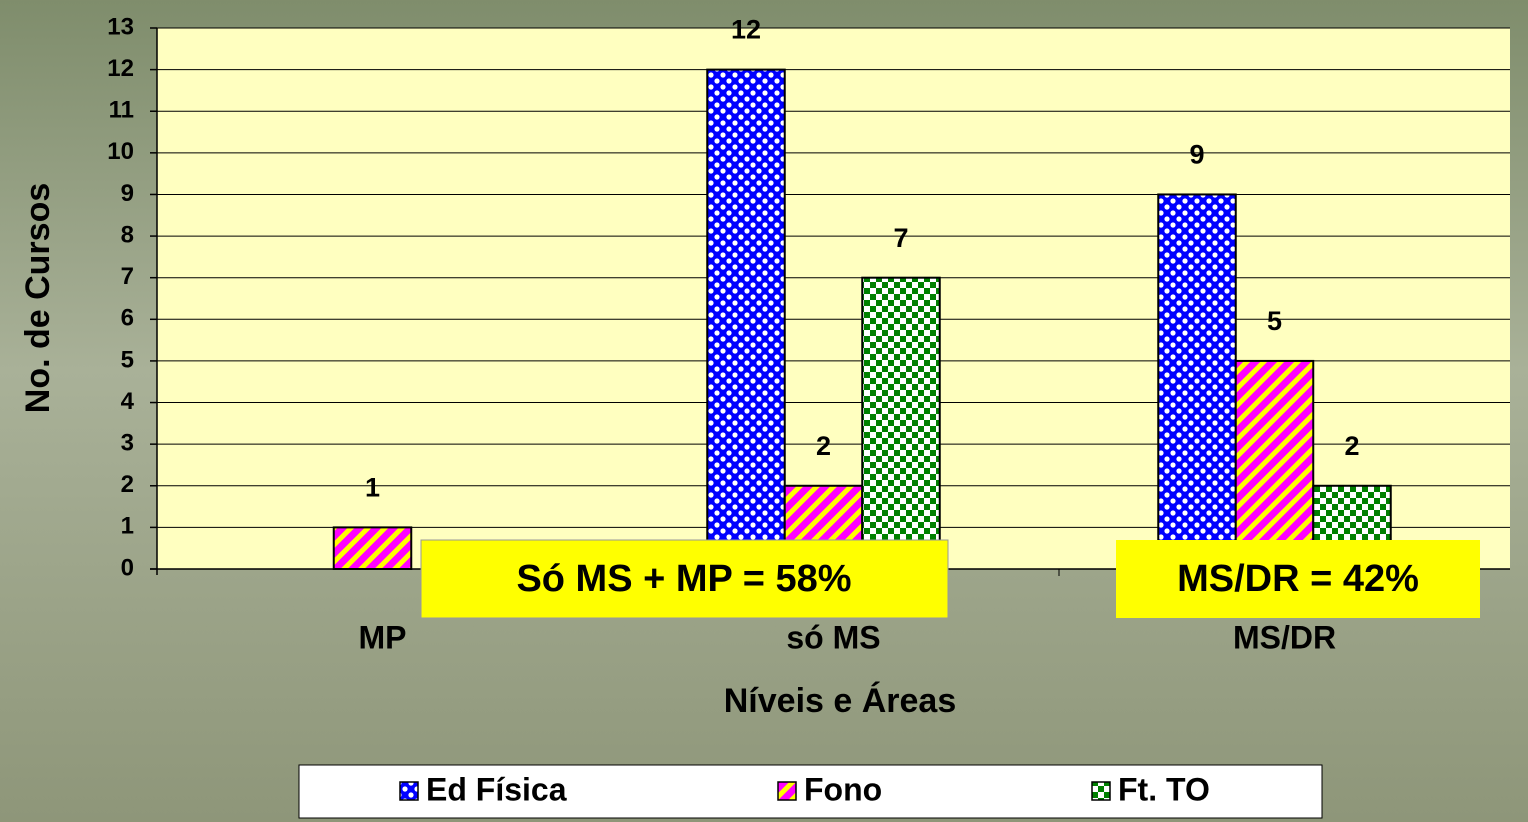 The image size is (1528, 822). I want to click on value-label: 5, so click(1274, 321).